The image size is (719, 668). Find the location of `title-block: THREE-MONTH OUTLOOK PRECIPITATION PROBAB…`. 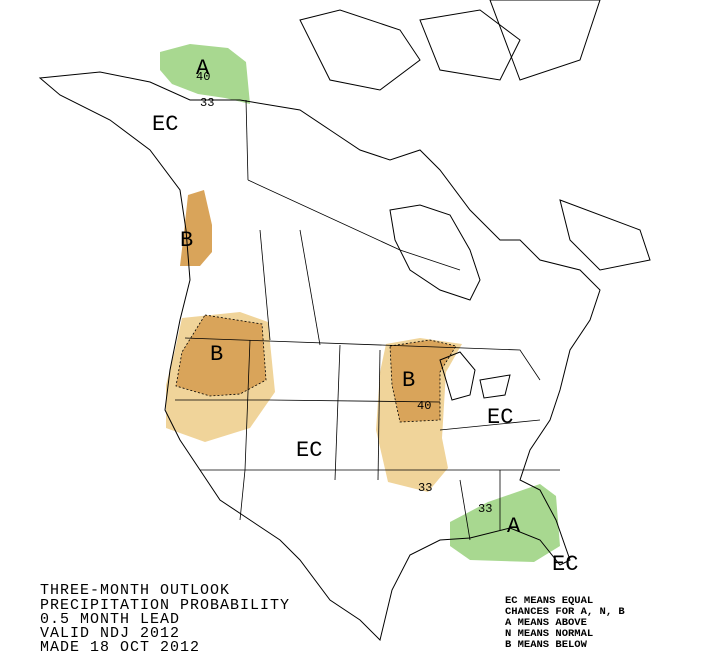

title-block: THREE-MONTH OUTLOOK PRECIPITATION PROBAB… is located at coordinates (165, 619).